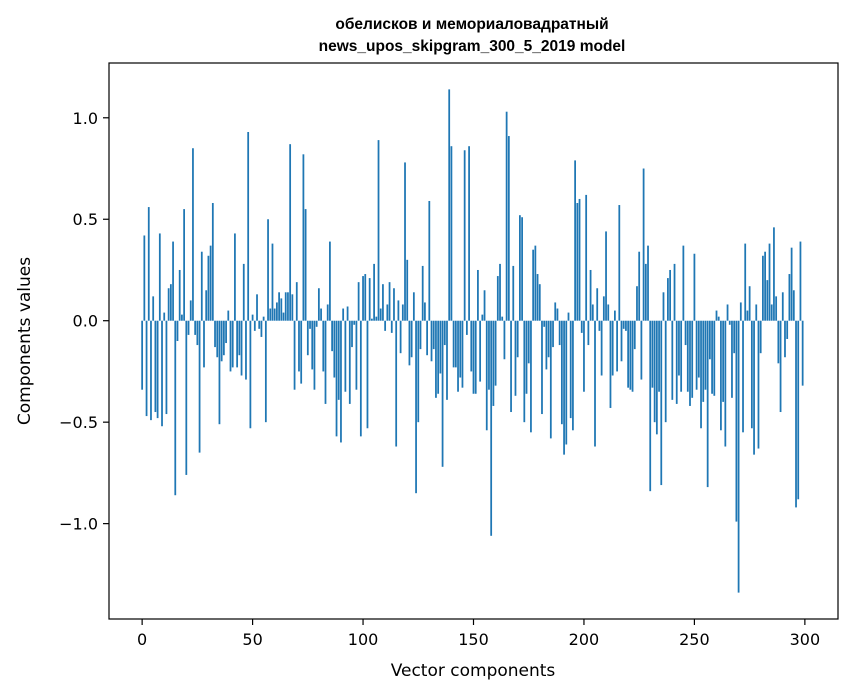 The height and width of the screenshot is (696, 867). Describe the element at coordinates (84, 321) in the screenshot. I see `y-axis: −1.0 −0.5 0.0 0.5 1.0` at that location.